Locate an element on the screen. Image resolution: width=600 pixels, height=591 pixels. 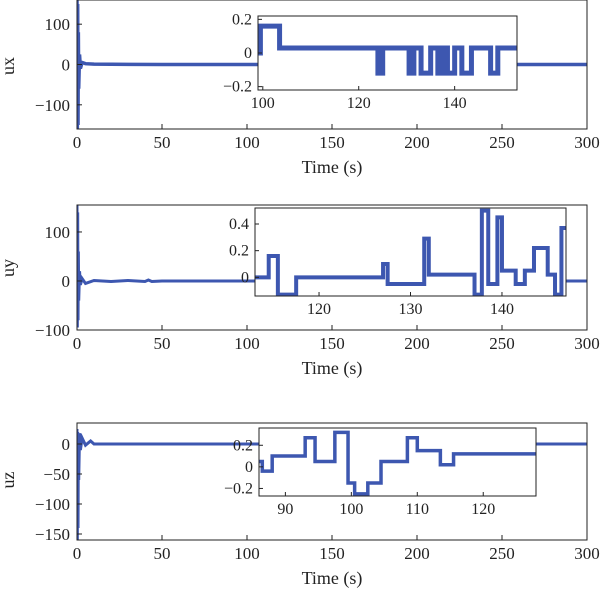
y-tick-label: −150 is located at coordinates (52, 534).